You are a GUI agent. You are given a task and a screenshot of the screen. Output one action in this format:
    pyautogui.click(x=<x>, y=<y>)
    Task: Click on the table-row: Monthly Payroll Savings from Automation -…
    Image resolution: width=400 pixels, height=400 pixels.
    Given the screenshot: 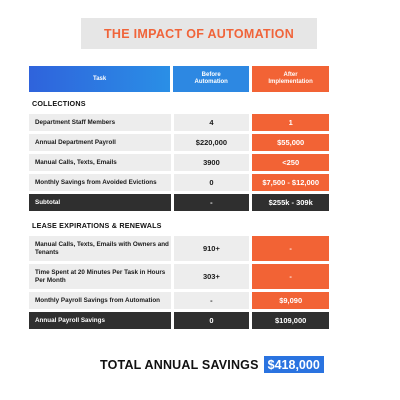 What is the action you would take?
    pyautogui.click(x=179, y=300)
    